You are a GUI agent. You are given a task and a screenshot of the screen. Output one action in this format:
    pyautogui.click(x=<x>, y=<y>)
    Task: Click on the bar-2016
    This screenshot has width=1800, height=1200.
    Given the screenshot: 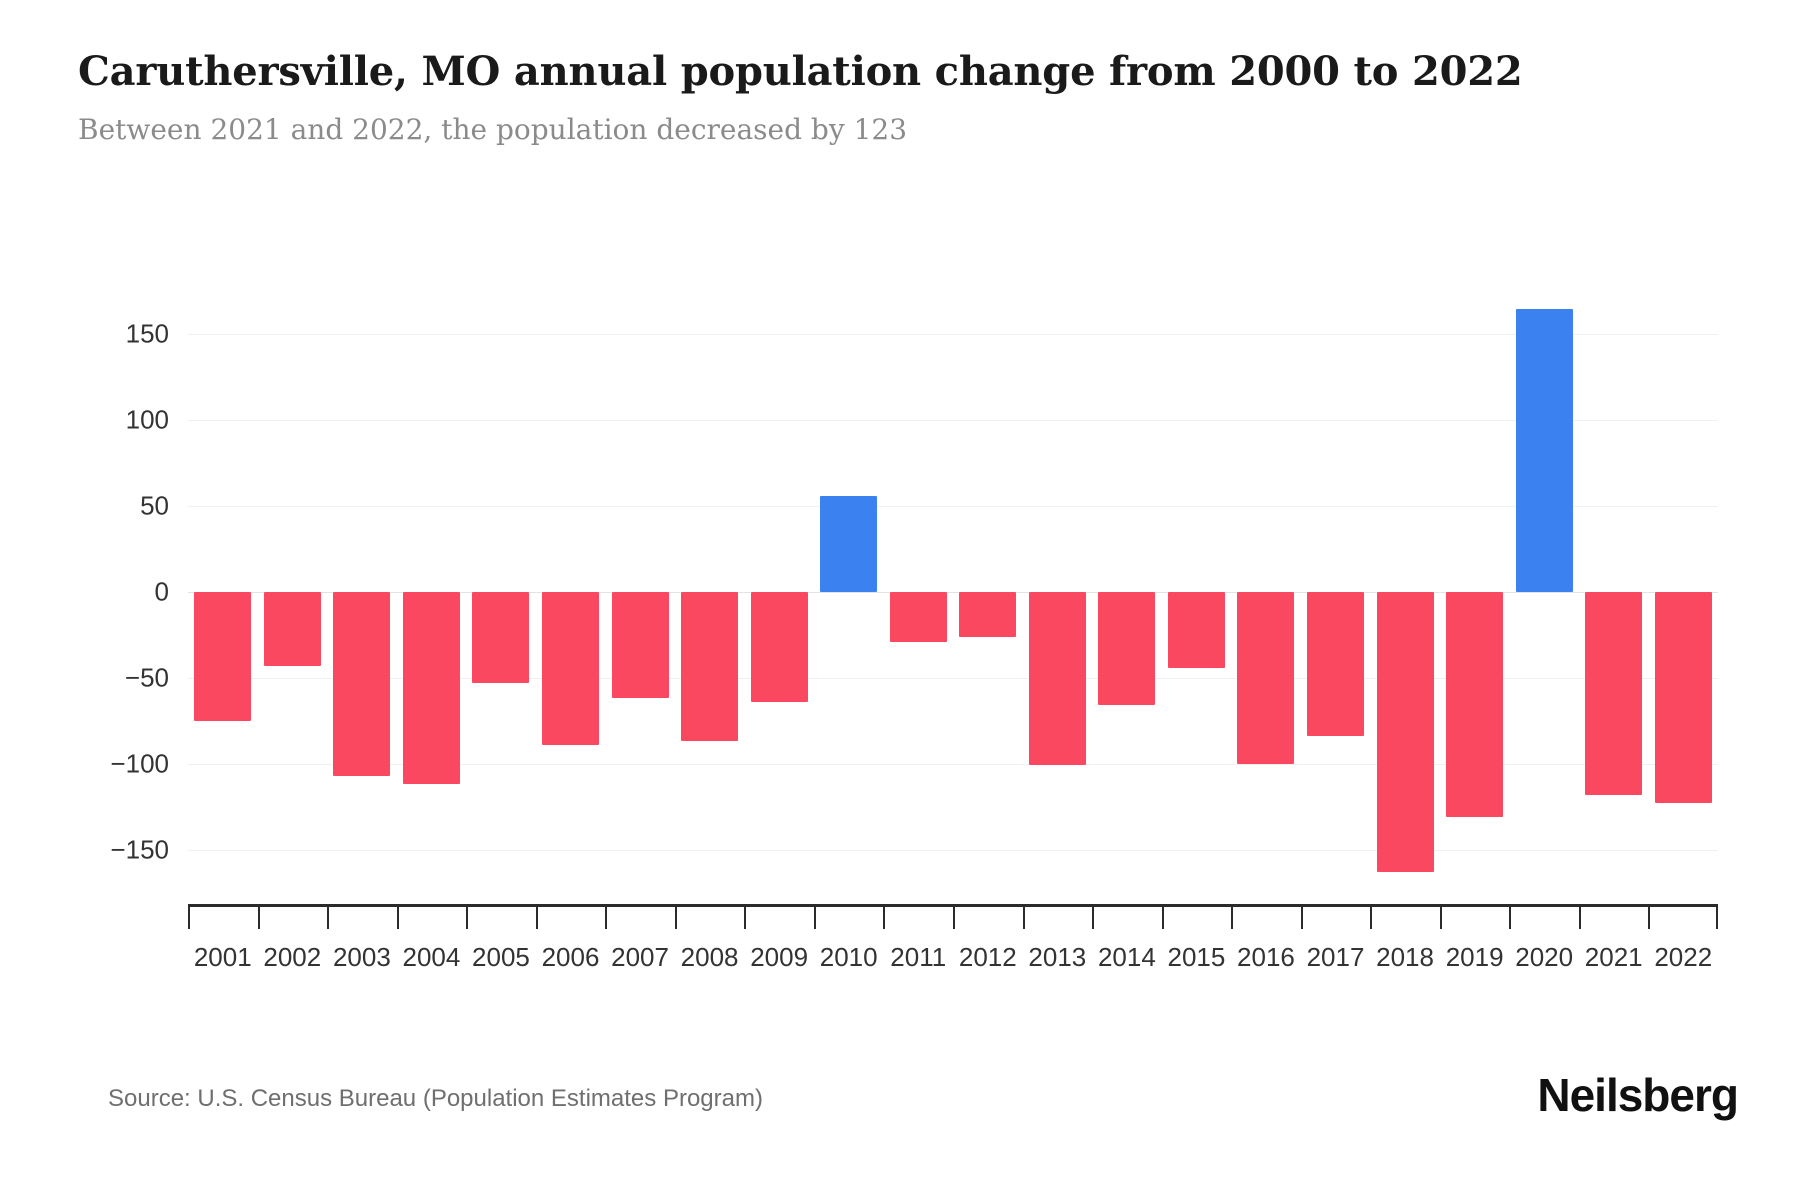 What is the action you would take?
    pyautogui.click(x=1266, y=678)
    